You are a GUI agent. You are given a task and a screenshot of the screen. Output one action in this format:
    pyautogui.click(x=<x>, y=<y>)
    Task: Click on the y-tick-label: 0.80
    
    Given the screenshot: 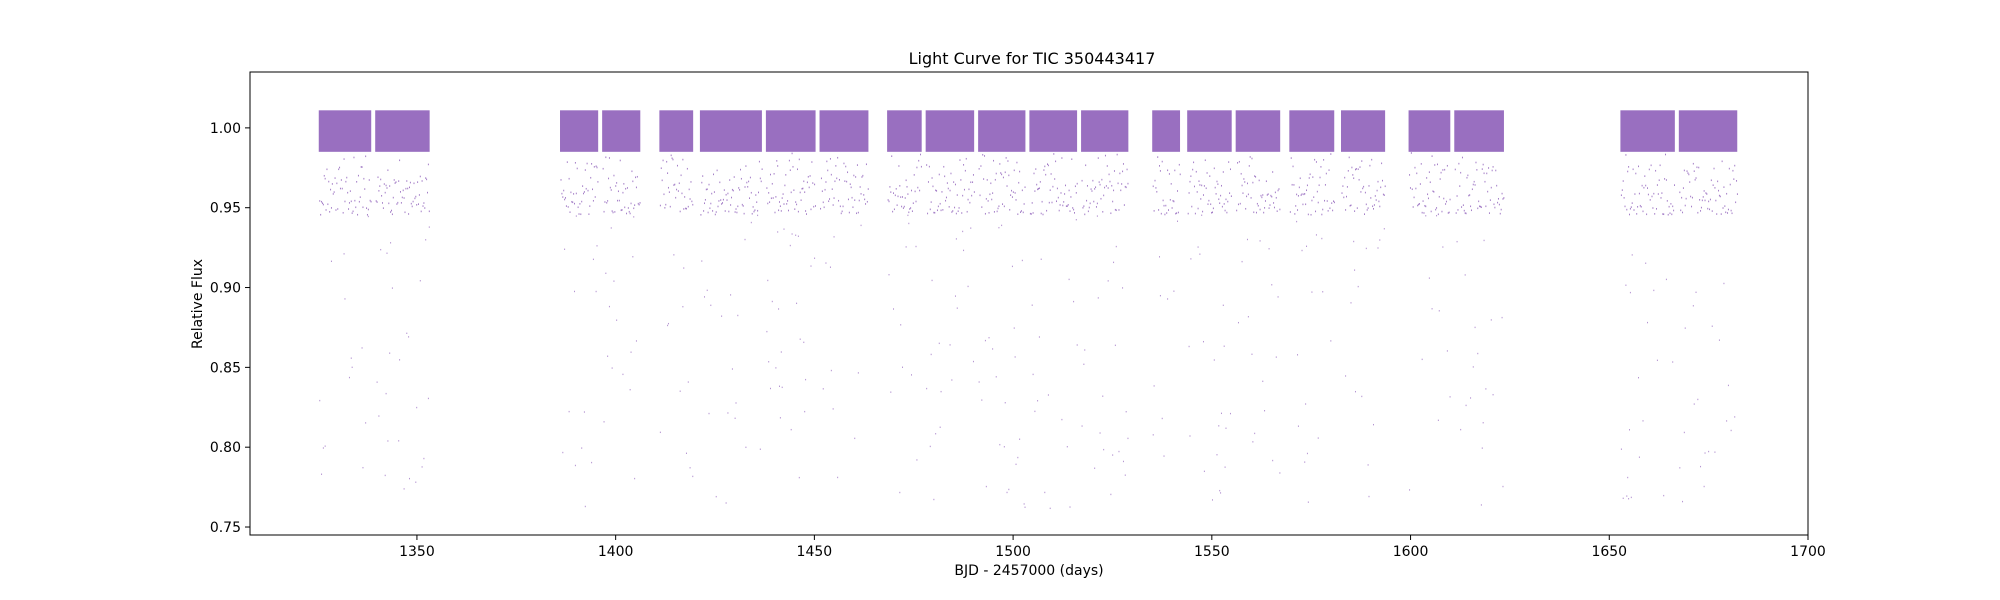 What is the action you would take?
    pyautogui.click(x=225, y=448)
    